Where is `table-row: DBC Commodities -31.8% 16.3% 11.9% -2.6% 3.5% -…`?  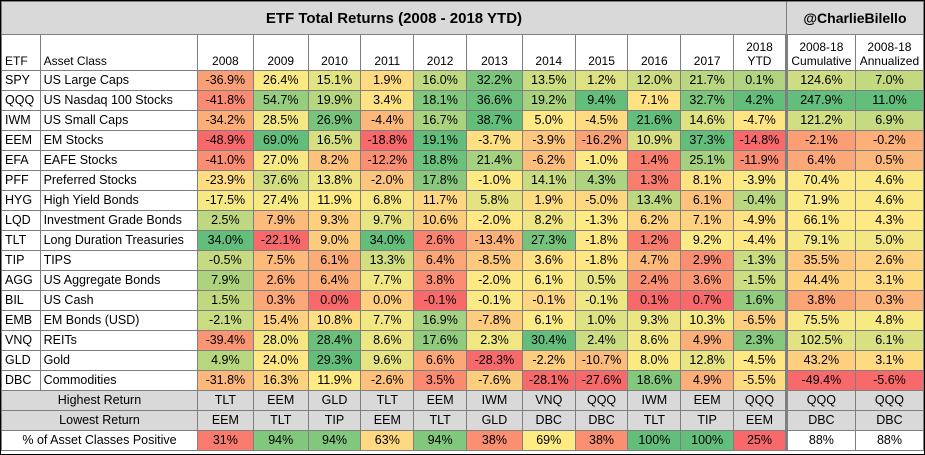
table-row: DBC Commodities -31.8% 16.3% 11.9% -2.6% 3.5% -… is located at coordinates (463, 380).